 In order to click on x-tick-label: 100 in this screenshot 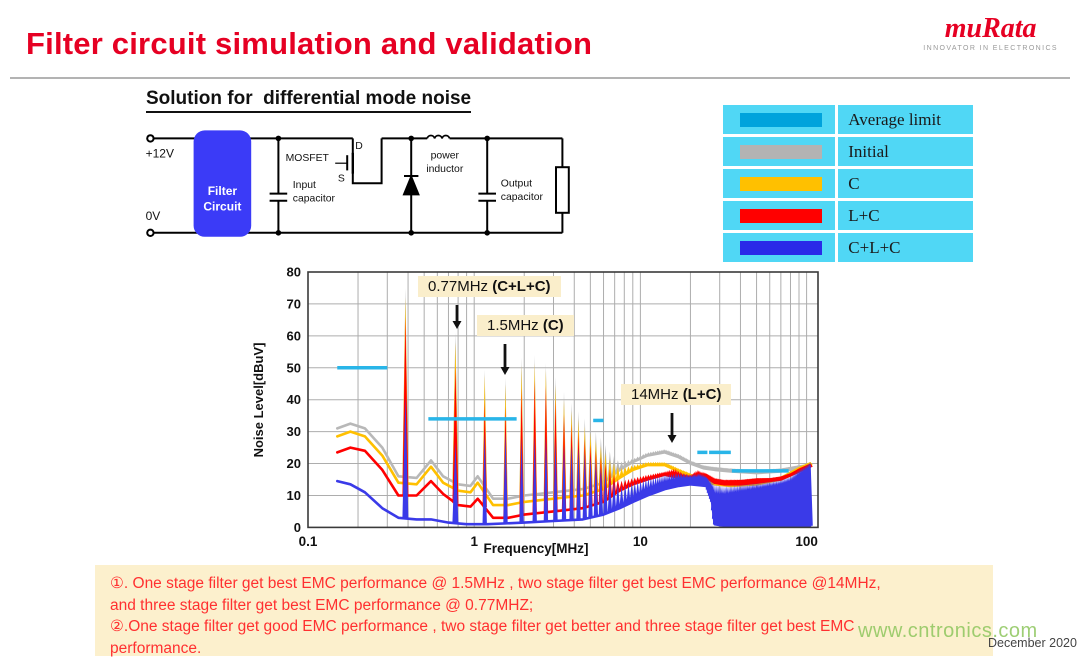, I will do `click(806, 541)`.